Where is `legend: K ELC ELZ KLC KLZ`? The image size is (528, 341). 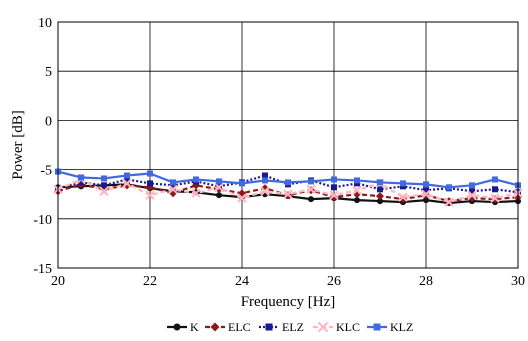
legend: K ELC ELZ KLC KLZ is located at coordinates (290, 327).